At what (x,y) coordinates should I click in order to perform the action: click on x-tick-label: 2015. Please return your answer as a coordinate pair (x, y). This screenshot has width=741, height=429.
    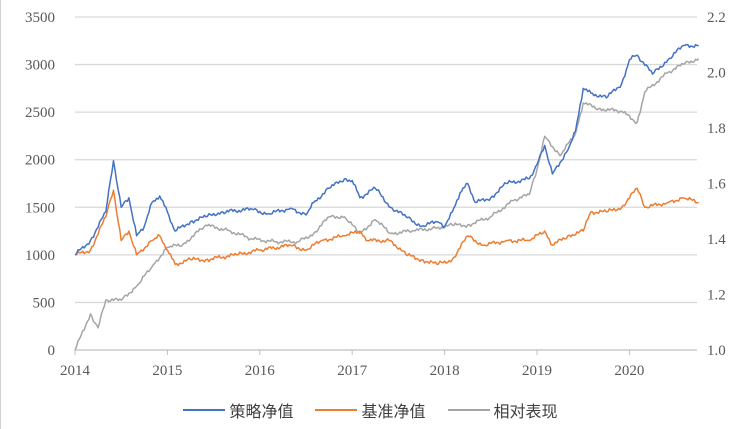
    Looking at the image, I should click on (167, 371).